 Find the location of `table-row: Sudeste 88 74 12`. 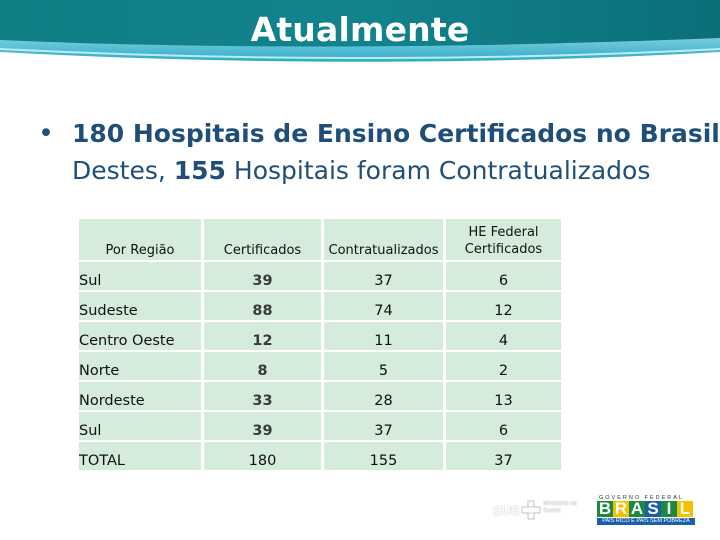

table-row: Sudeste 88 74 12 is located at coordinates (321, 307).